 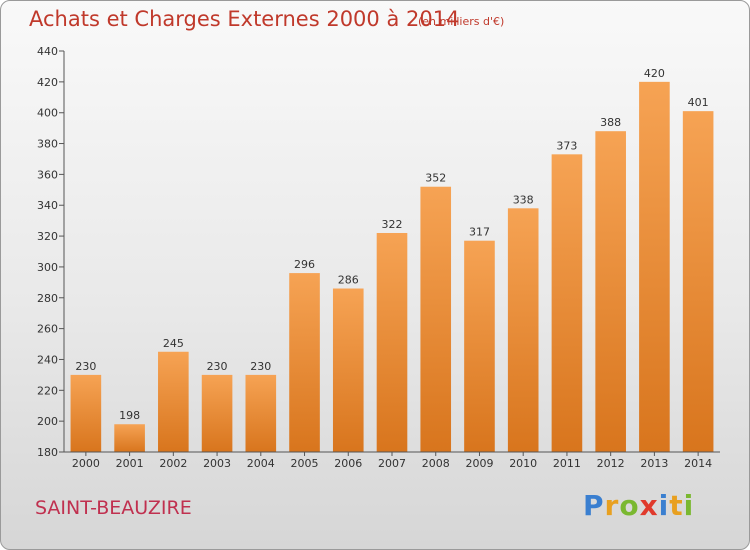 What do you see at coordinates (47, 82) in the screenshot?
I see `y-tick-label: 420` at bounding box center [47, 82].